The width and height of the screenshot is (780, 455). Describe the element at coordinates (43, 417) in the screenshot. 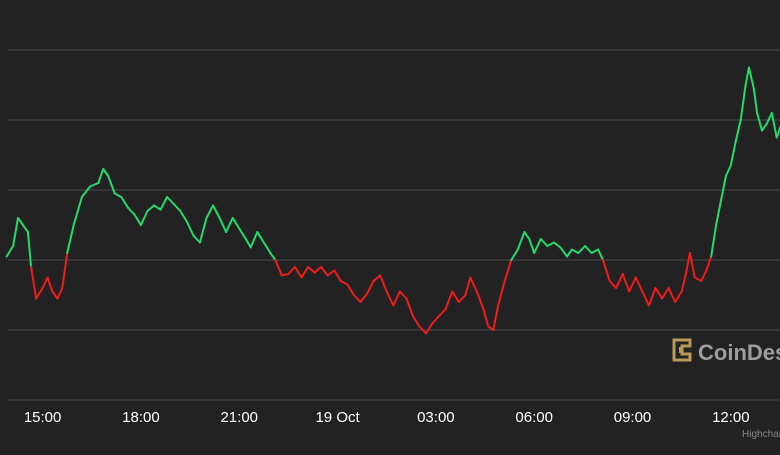

I see `x-tick-label: 15:00` at that location.